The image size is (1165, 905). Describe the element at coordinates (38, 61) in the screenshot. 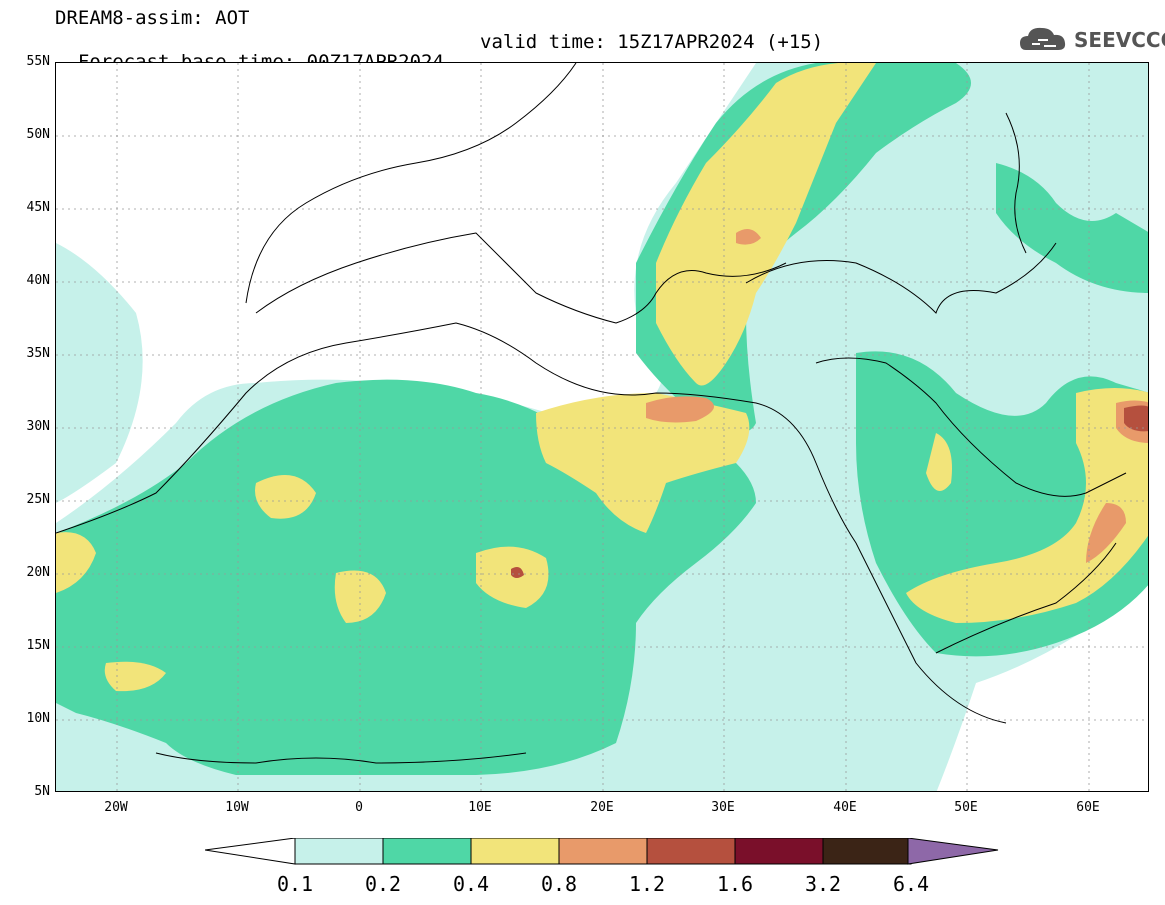

I see `lat-label: 55N` at that location.